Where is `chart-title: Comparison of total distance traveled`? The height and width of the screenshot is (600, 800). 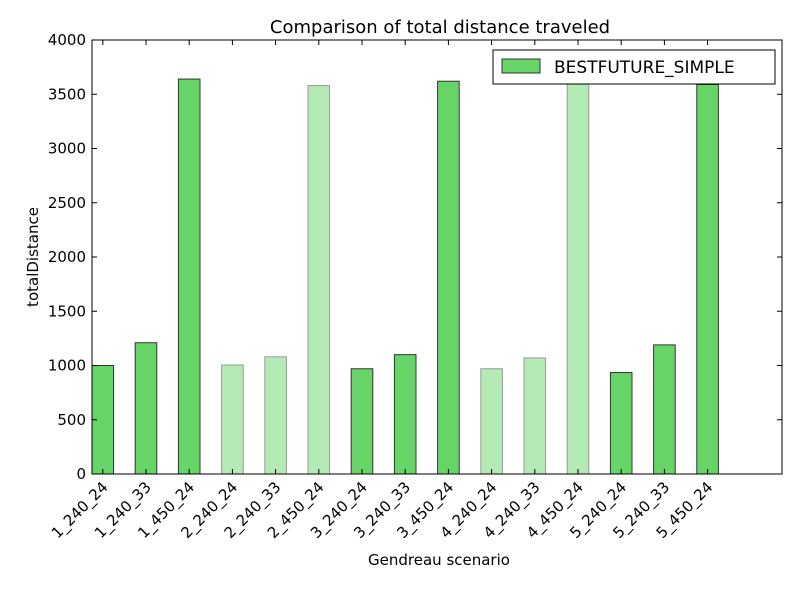
chart-title: Comparison of total distance traveled is located at coordinates (440, 27).